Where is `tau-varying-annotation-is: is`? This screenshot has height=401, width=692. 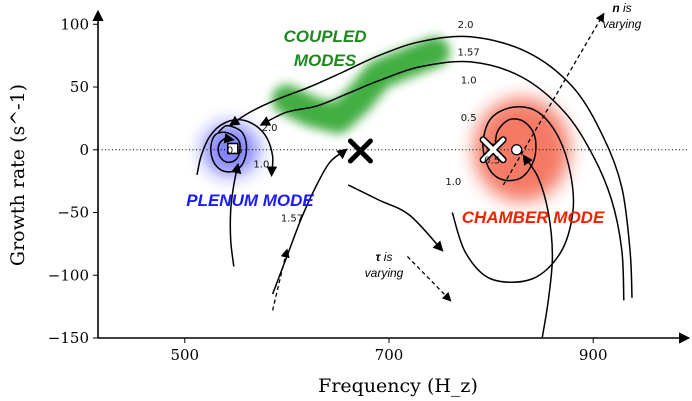
tau-varying-annotation-is: is is located at coordinates (386, 257).